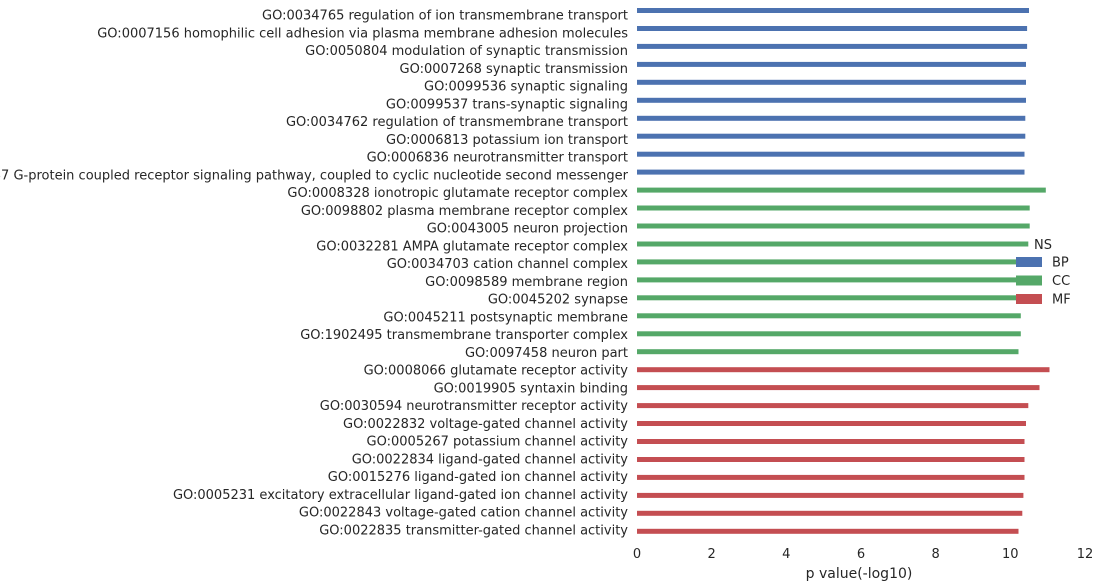  I want to click on legend-swatch-cc, so click(1029, 280).